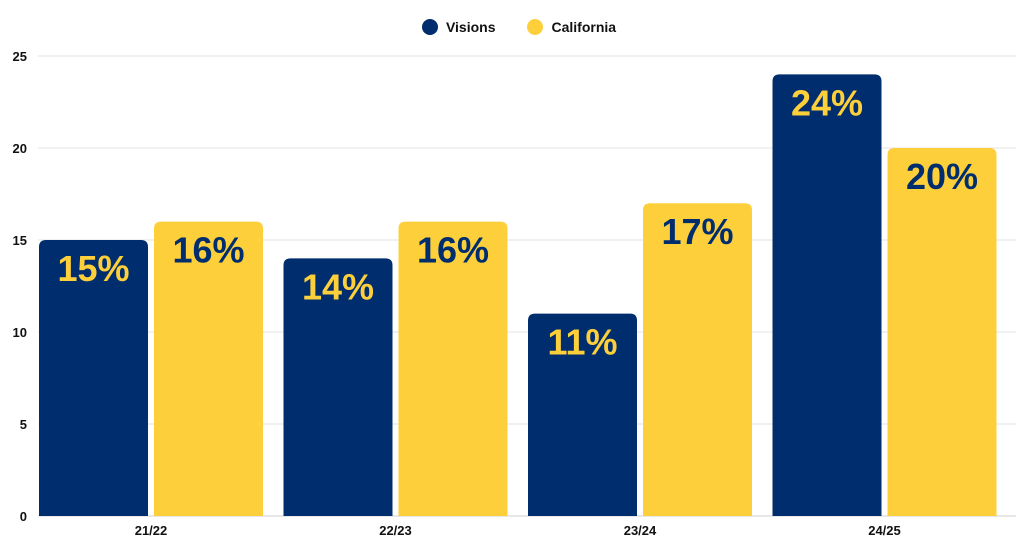 The height and width of the screenshot is (549, 1030). I want to click on legend-label-visions: Visions, so click(470, 27).